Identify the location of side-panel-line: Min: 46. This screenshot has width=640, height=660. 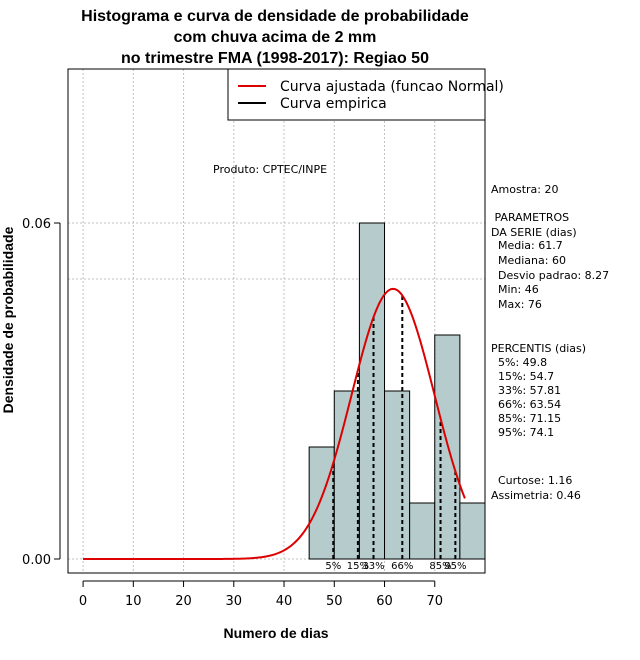
(515, 289).